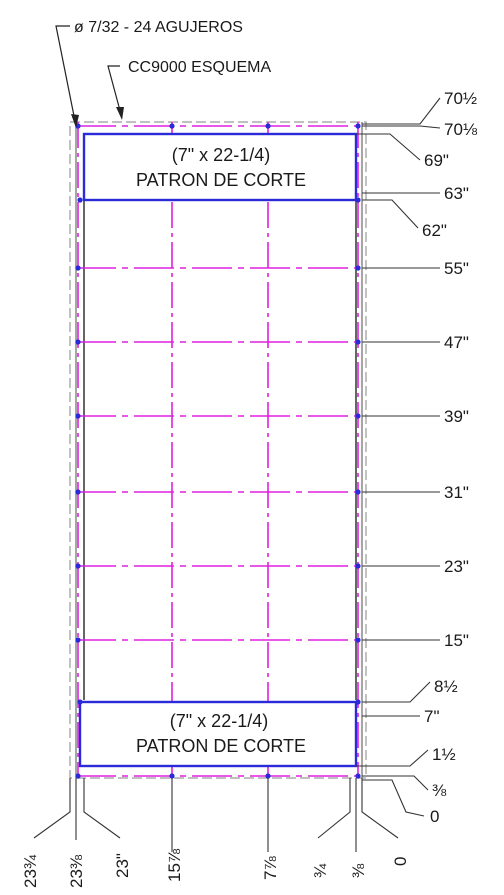  What do you see at coordinates (66, 76) in the screenshot?
I see `holes-leader` at bounding box center [66, 76].